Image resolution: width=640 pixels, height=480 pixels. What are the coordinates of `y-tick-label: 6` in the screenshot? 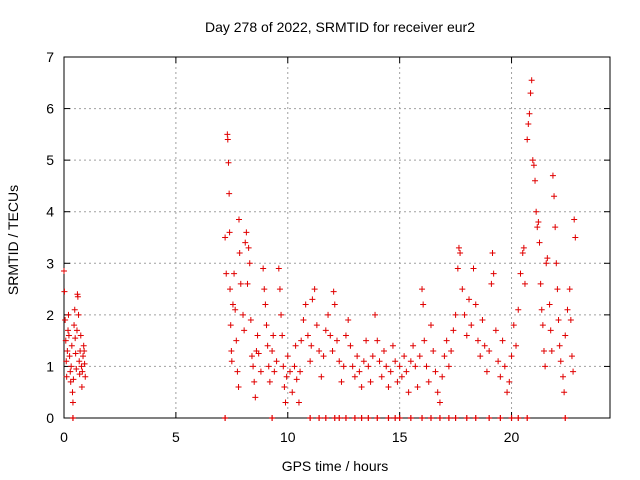 It's located at (50, 109).